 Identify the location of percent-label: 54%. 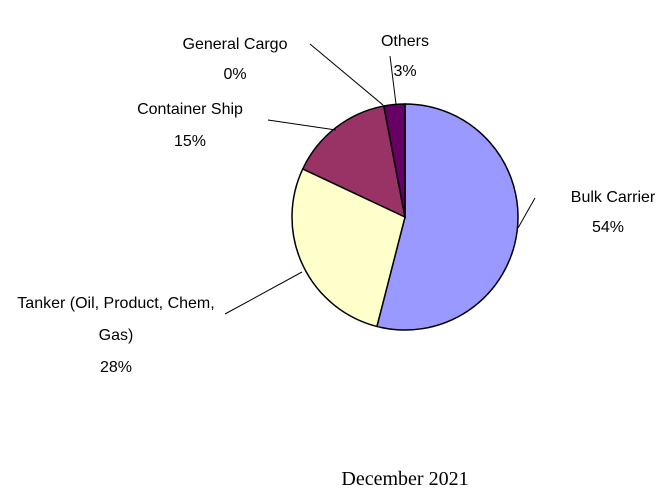
(608, 227).